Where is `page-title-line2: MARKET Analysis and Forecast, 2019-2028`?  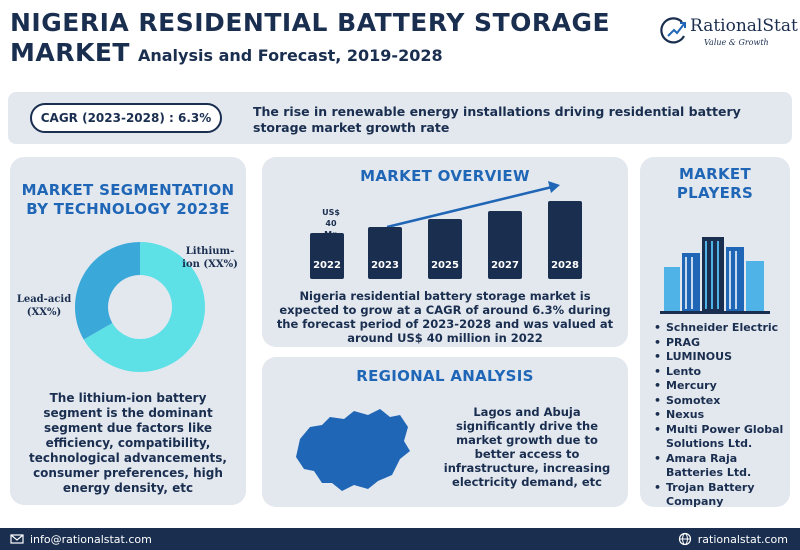 page-title-line2: MARKET Analysis and Forecast, 2019-2028 is located at coordinates (226, 52).